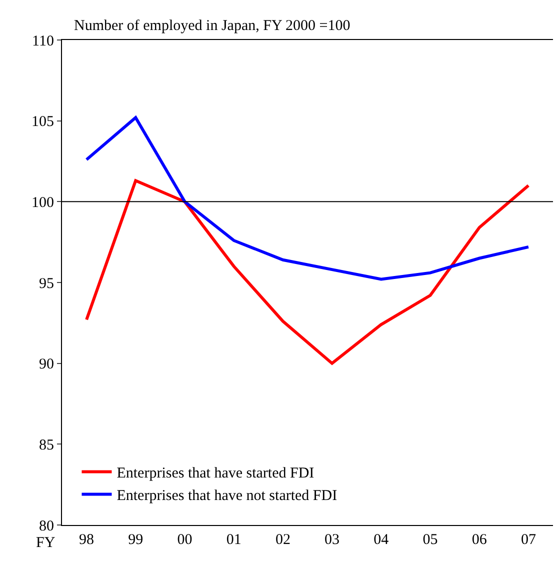 This screenshot has height=568, width=557. I want to click on x-tick-label: 99, so click(136, 540).